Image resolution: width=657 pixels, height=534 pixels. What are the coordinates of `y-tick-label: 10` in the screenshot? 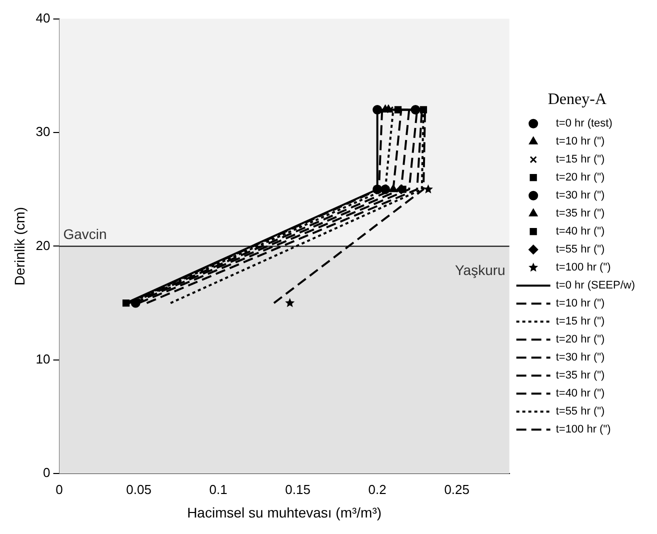 It's located at (43, 358).